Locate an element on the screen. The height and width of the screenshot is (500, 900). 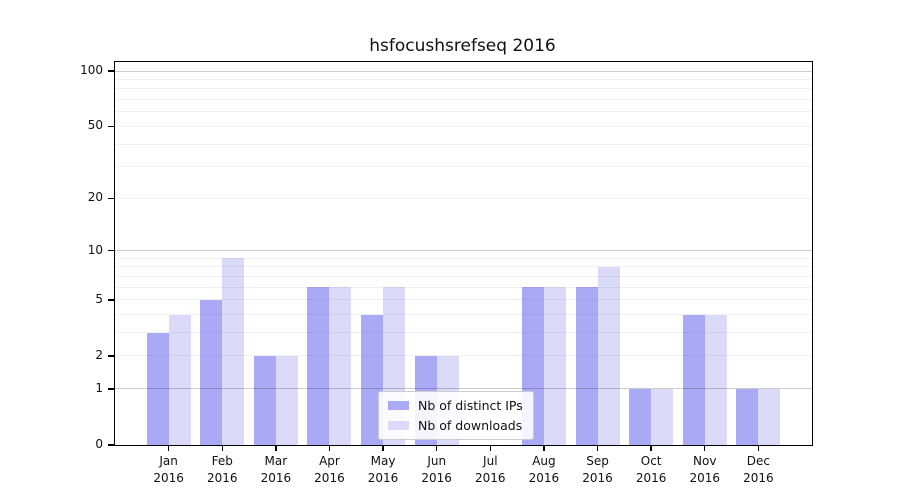
x-tick-label: Nov 2016 is located at coordinates (705, 469).